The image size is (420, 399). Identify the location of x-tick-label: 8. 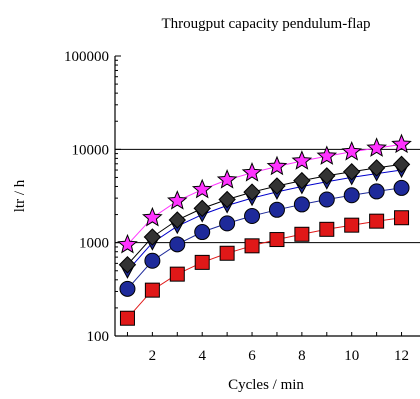
(302, 356).